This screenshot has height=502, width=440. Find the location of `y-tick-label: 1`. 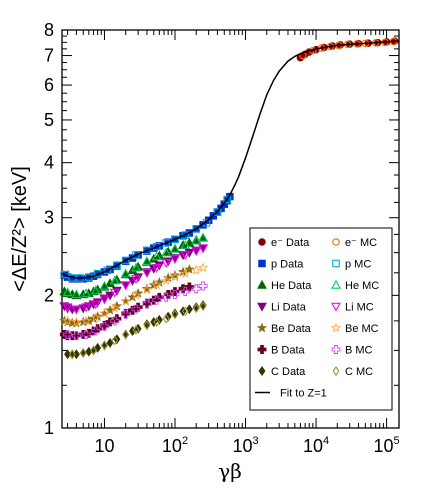

y-tick-label: 1 is located at coordinates (49, 428).